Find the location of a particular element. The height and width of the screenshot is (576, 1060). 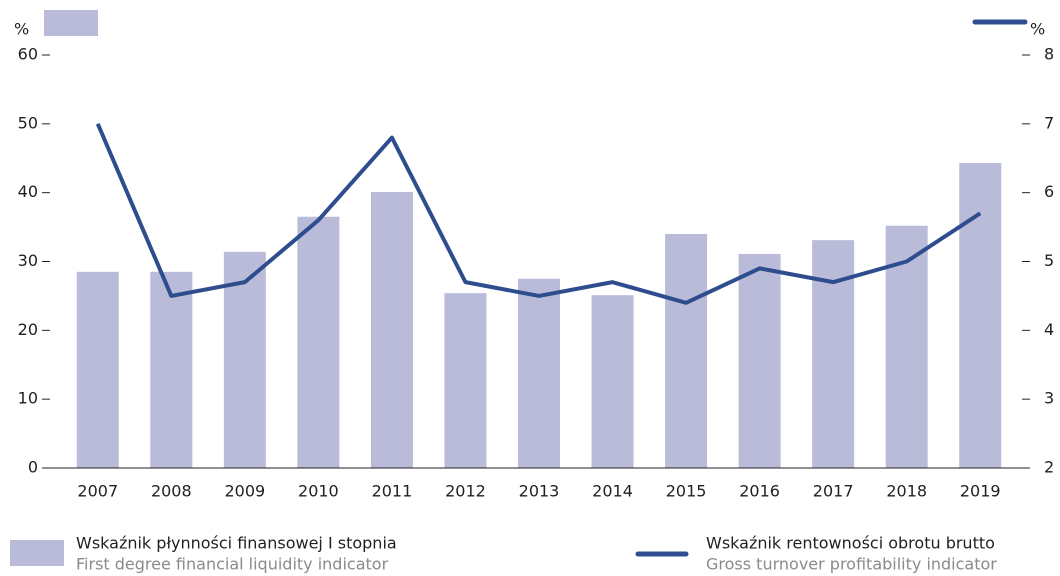

y2-tick-label: 3 is located at coordinates (1049, 398).